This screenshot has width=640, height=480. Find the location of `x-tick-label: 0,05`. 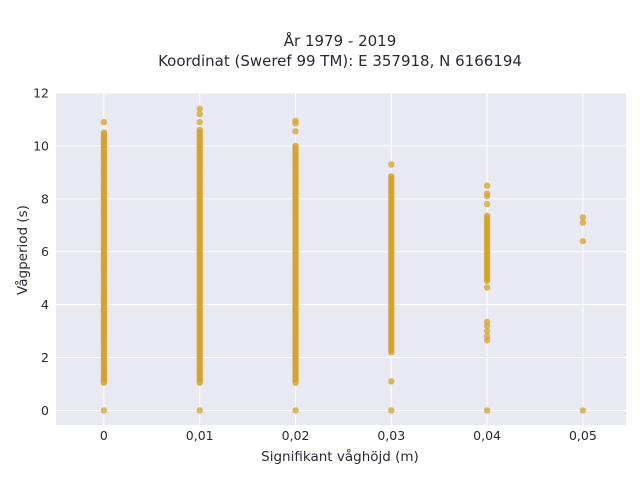

x-tick-label: 0,05 is located at coordinates (583, 435).